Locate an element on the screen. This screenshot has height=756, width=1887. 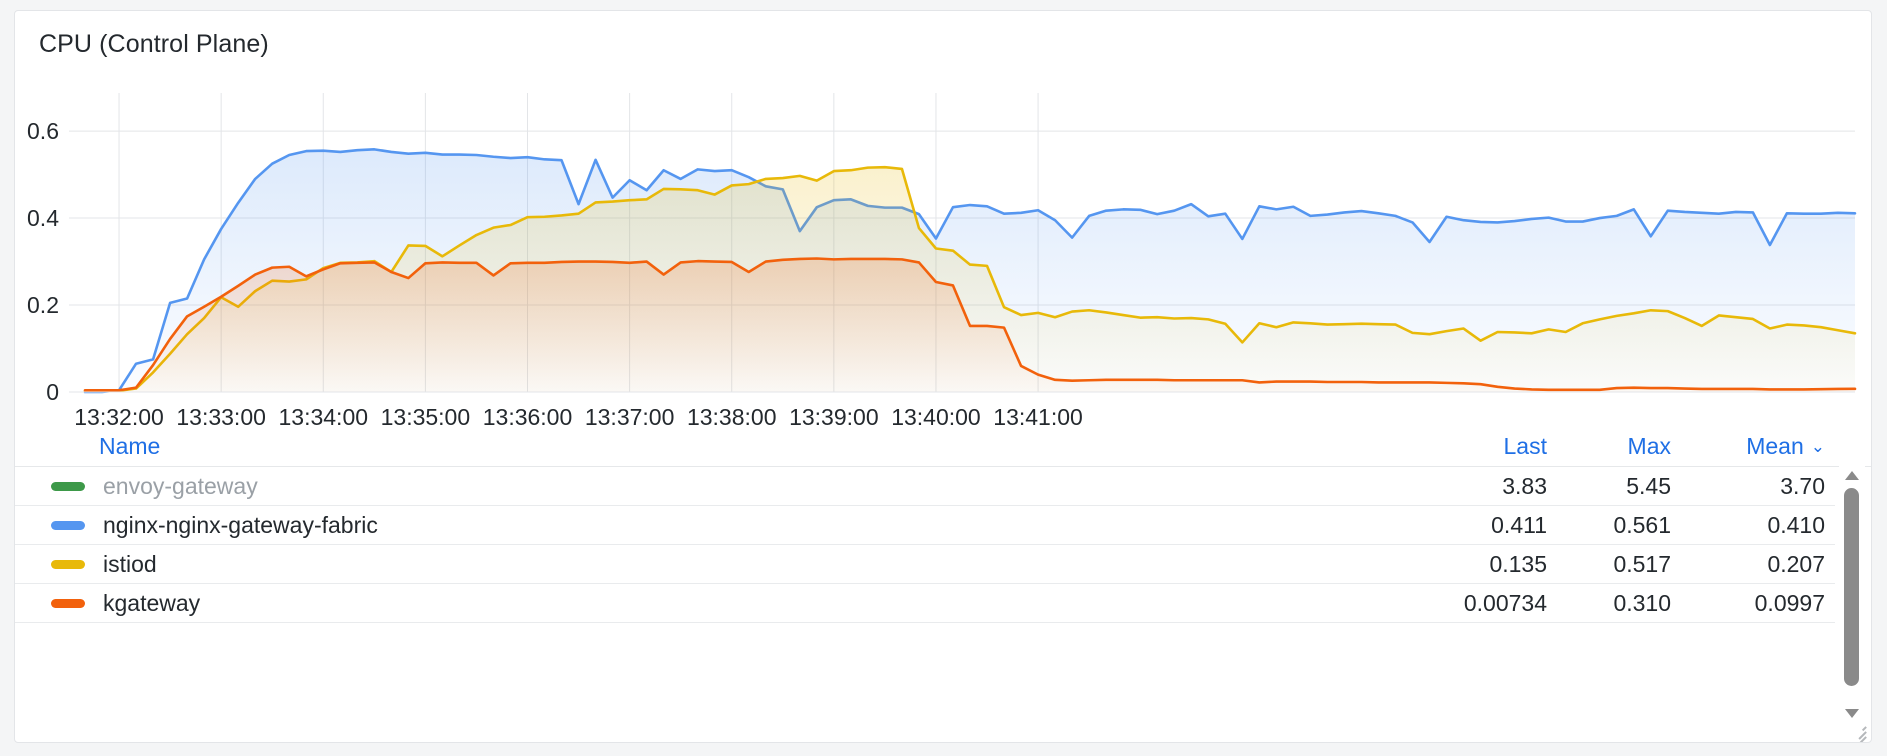
sort-by-mean-label: Mean is located at coordinates (1775, 445).